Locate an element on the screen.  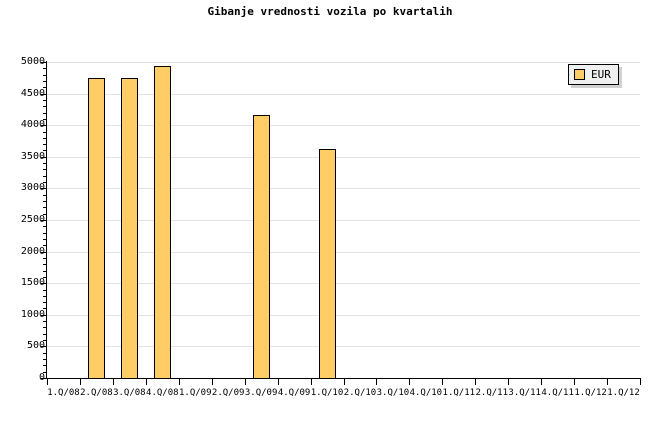
x-axis-label: 4.Q/11 is located at coordinates (557, 393).